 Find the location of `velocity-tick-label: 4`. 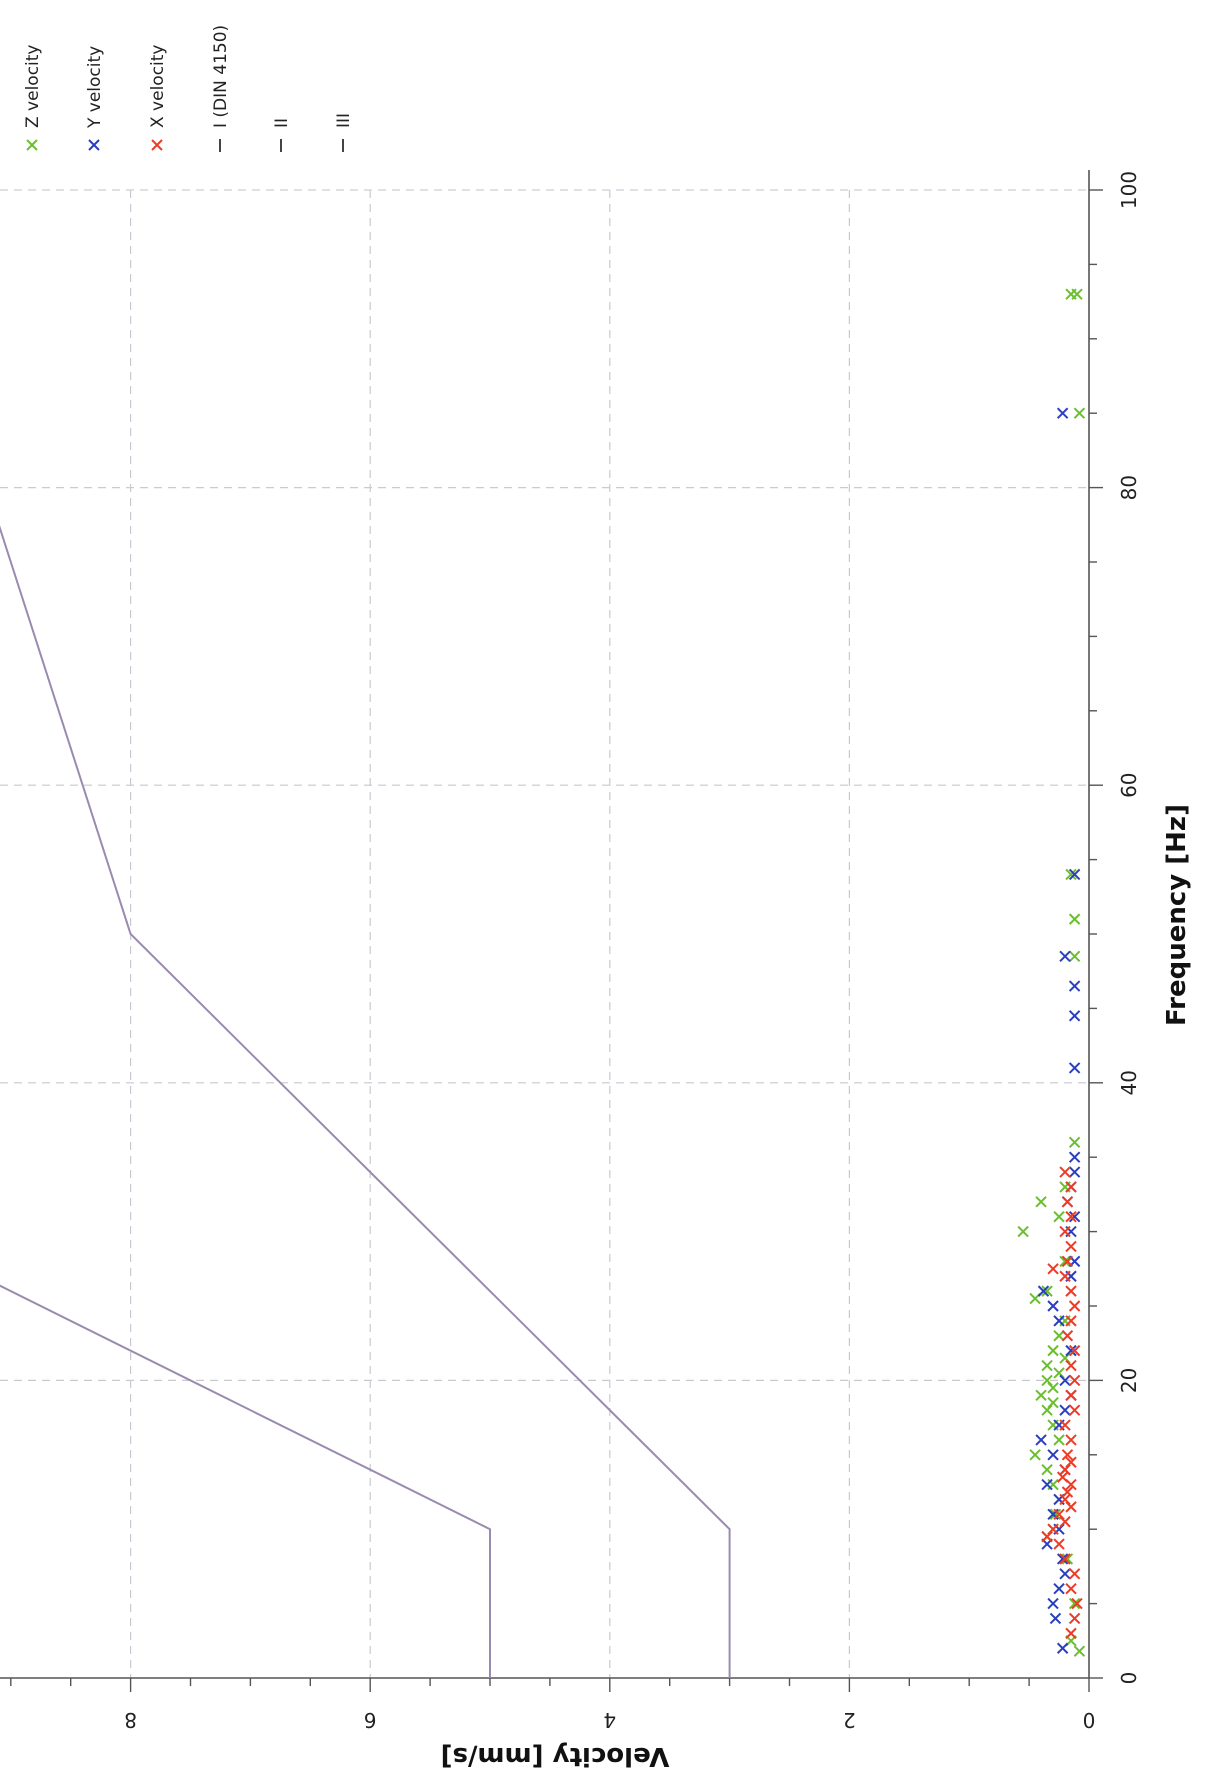

velocity-tick-label: 4 is located at coordinates (609, 1720).